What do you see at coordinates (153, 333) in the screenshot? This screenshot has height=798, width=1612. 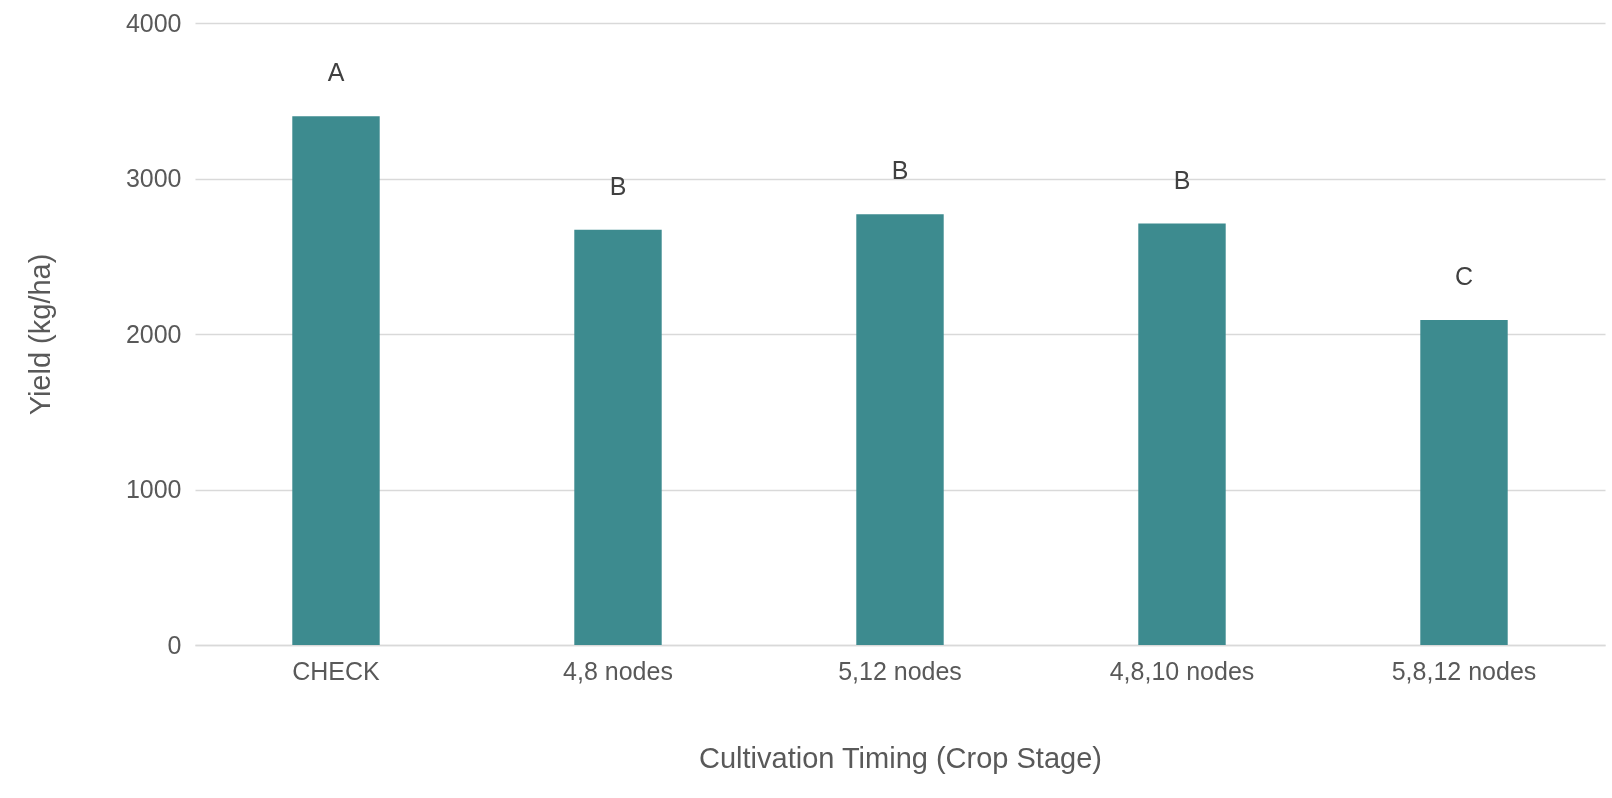 I see `y-tick-label: 2000` at bounding box center [153, 333].